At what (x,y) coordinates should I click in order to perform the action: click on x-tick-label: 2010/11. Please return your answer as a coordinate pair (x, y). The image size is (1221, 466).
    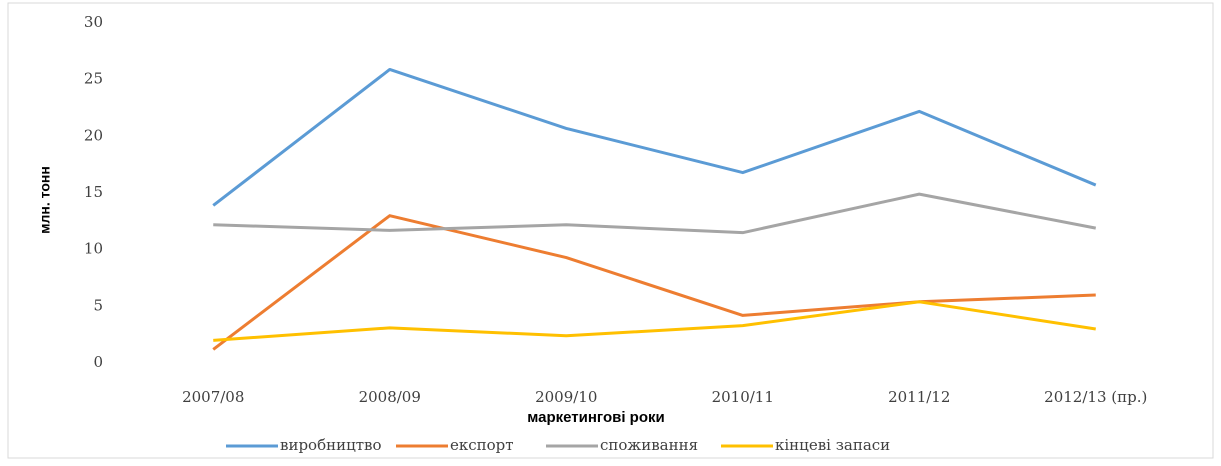
    Looking at the image, I should click on (743, 397).